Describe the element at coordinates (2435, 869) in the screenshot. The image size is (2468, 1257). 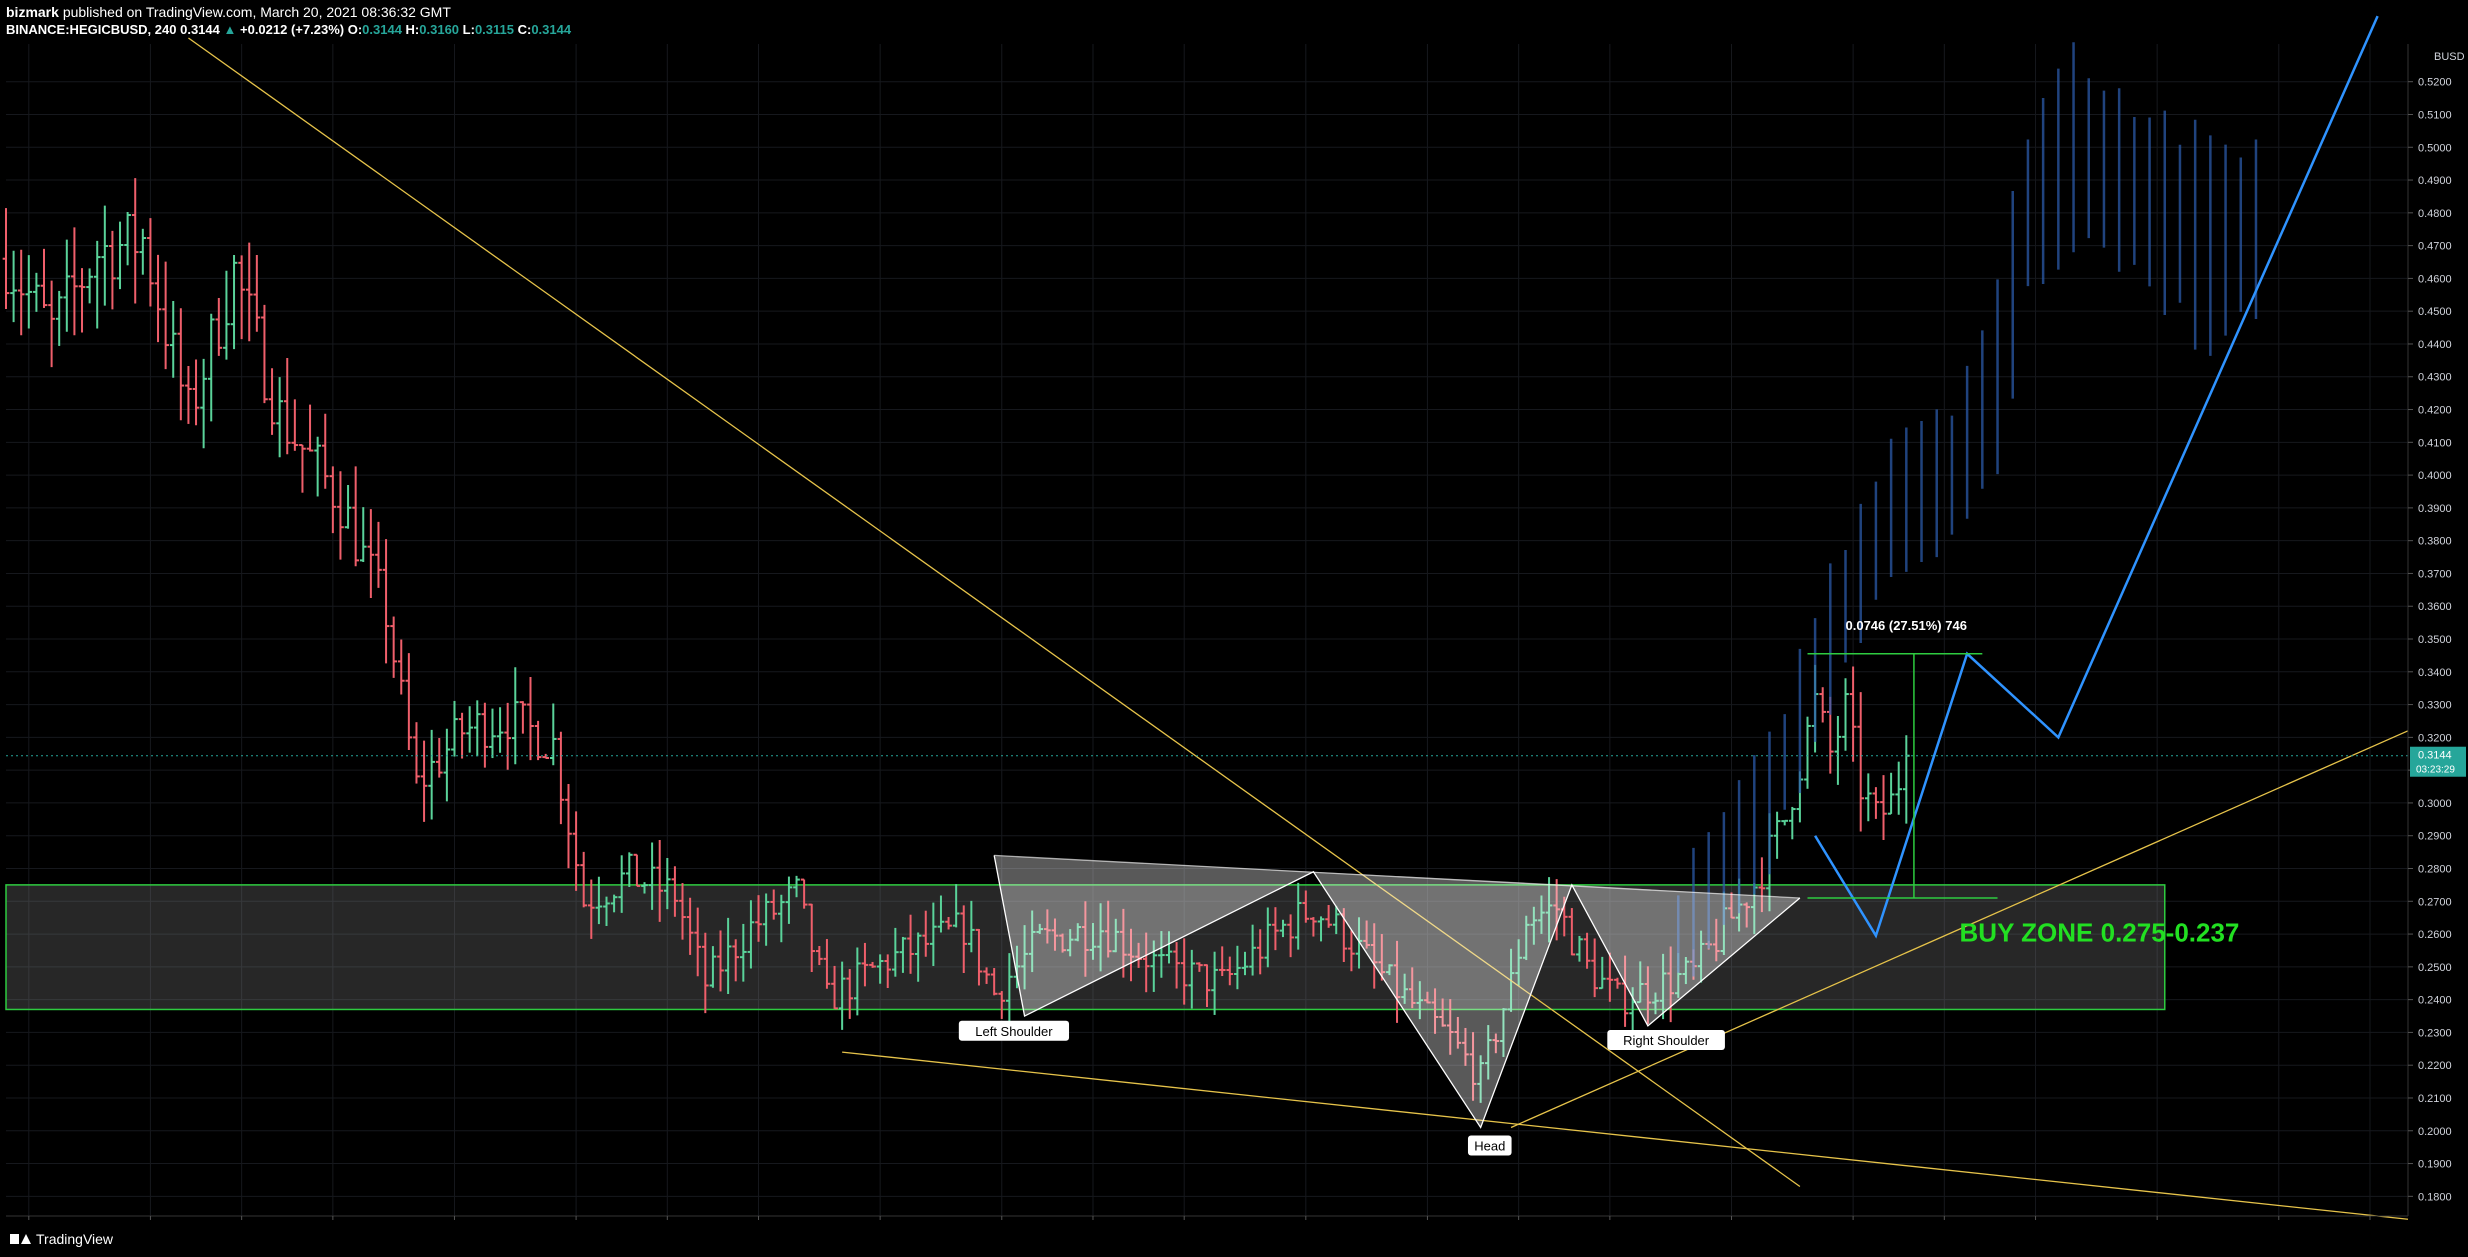
I see `y-tick-label: 0.2800` at that location.